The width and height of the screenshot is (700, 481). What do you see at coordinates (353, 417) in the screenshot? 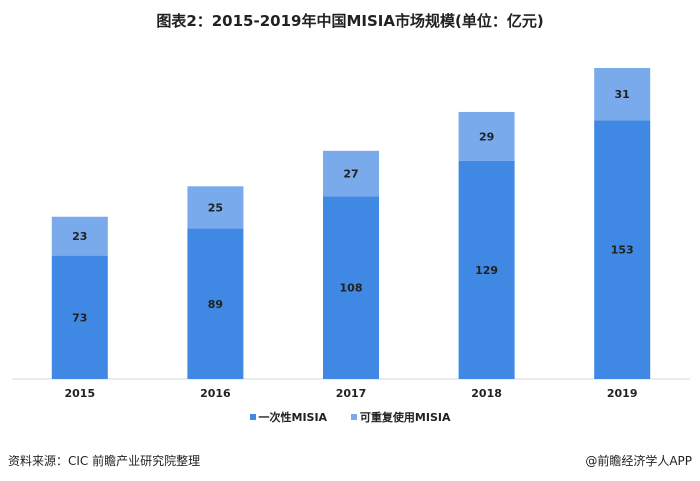
I see `legend-swatch-reusable` at bounding box center [353, 417].